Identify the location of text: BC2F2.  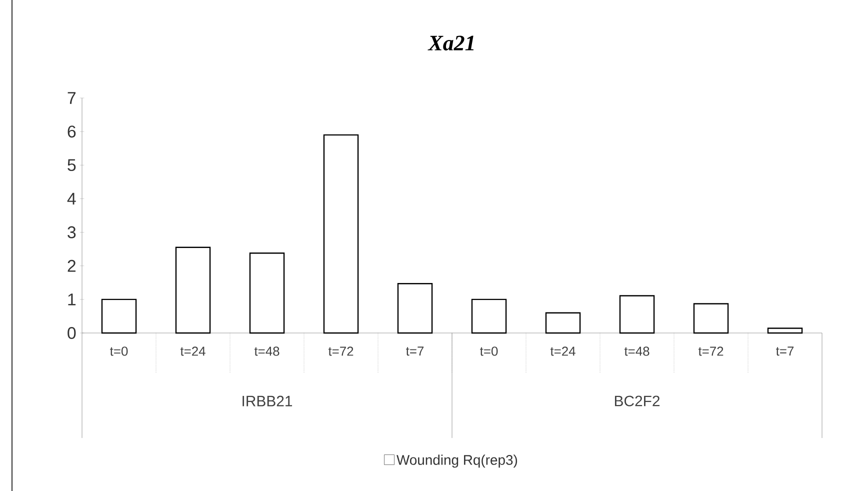
(637, 401).